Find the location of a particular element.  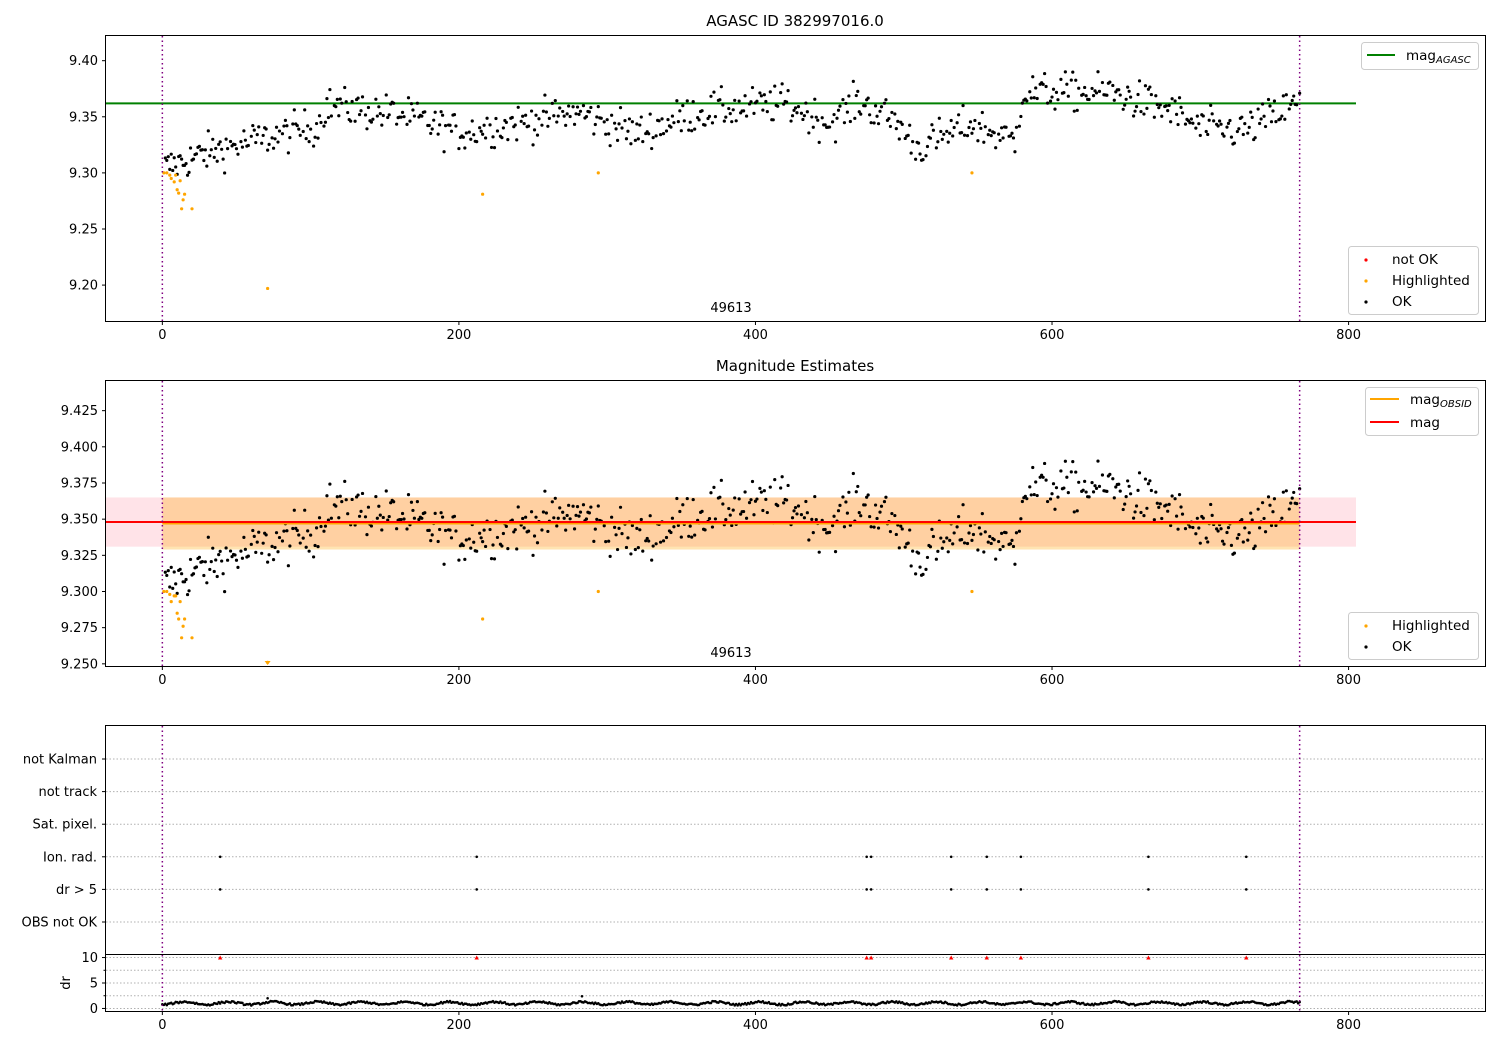

agasc-xtick-label: 600 is located at coordinates (1052, 335).